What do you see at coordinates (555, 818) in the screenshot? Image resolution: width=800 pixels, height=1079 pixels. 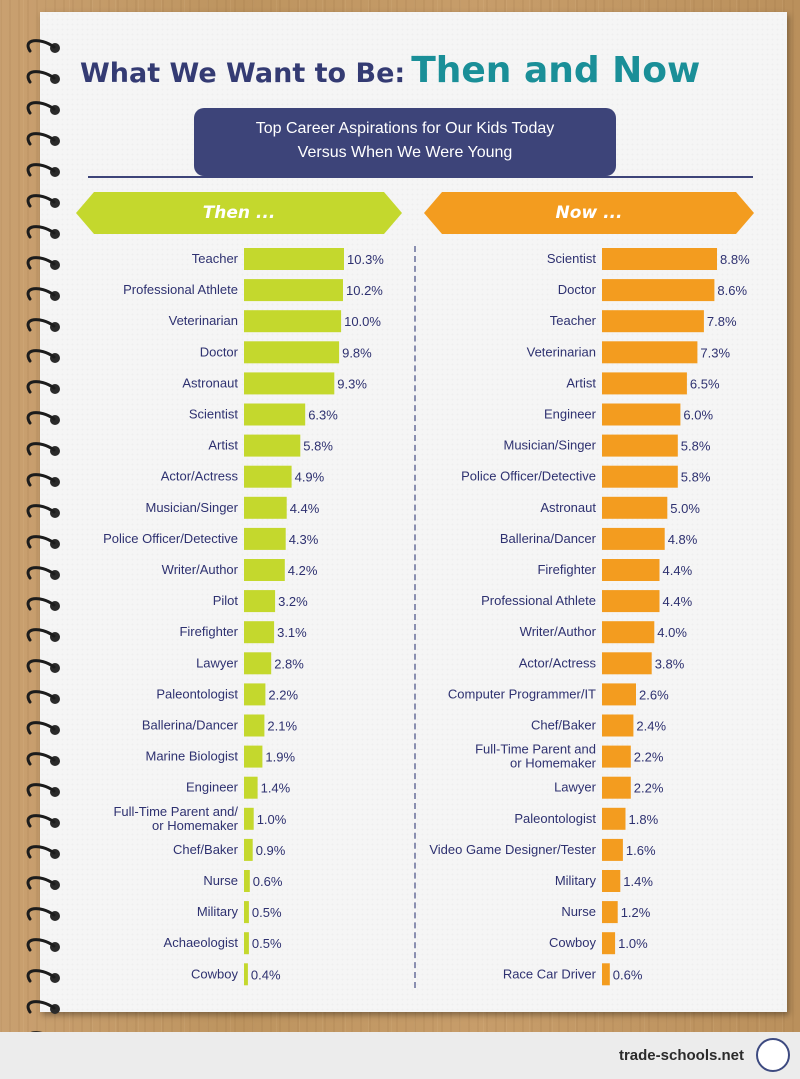 I see `category-label: Paleontologist` at bounding box center [555, 818].